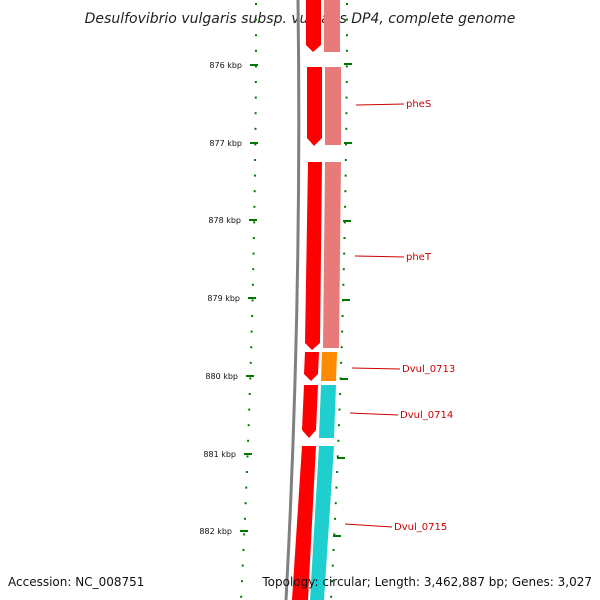  I want to click on tick-label-881: 881 kbp, so click(219, 454).